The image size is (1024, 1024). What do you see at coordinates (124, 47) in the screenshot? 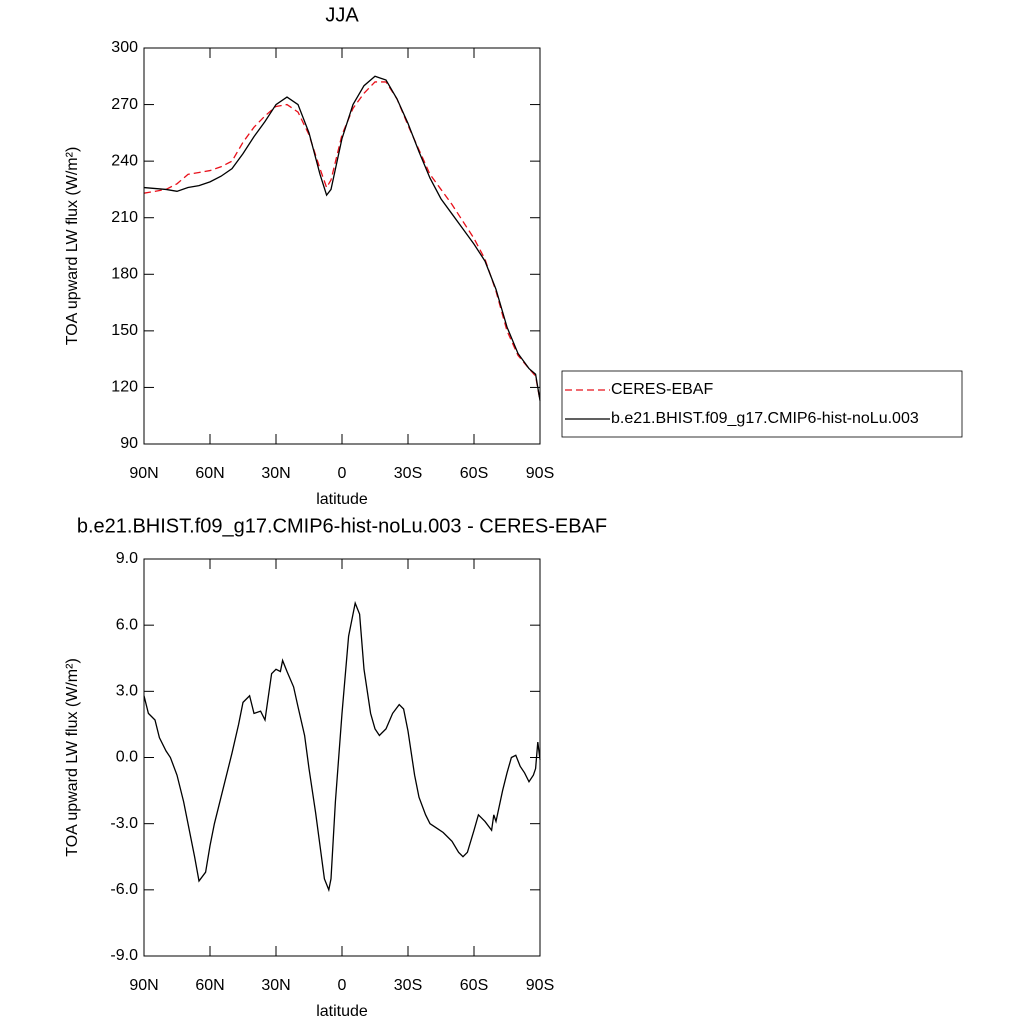
I see `y-tick-label: 300` at bounding box center [124, 47].